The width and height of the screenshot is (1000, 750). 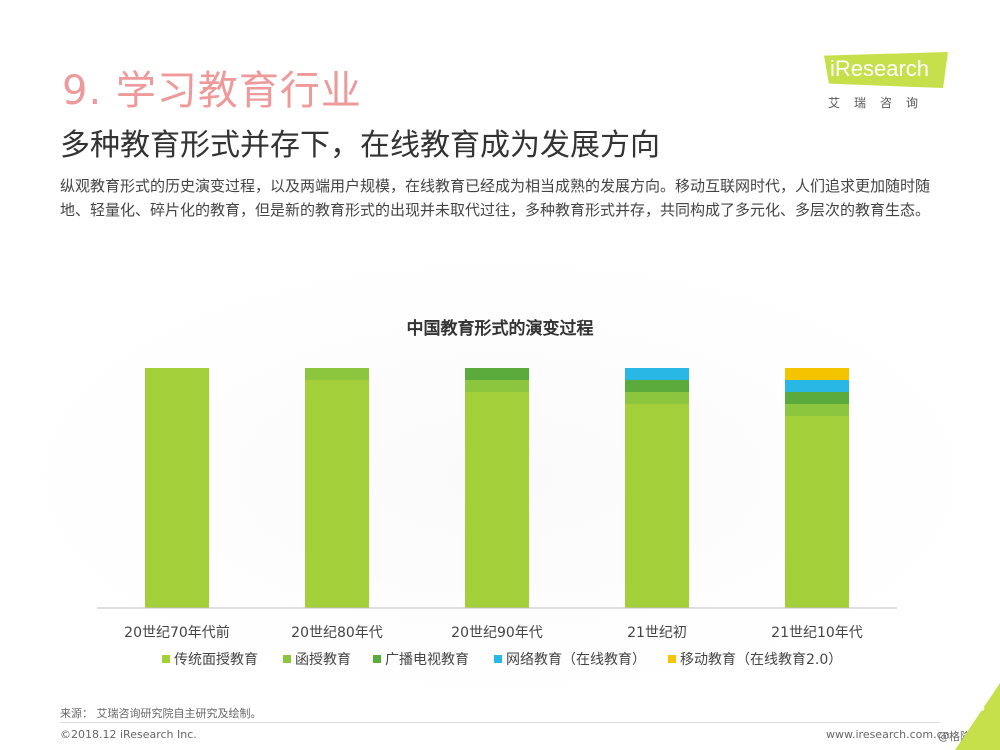 I want to click on page-number: 63, so click(x=978, y=707).